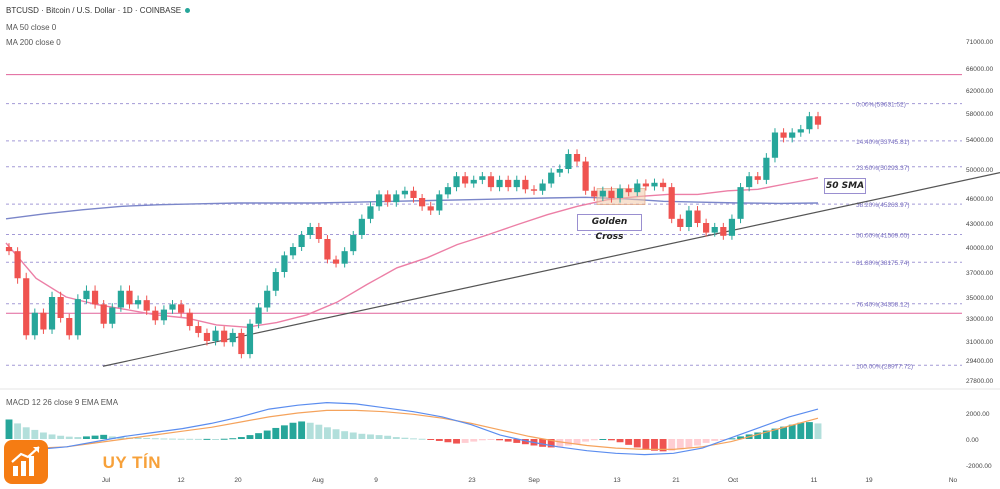  What do you see at coordinates (33, 42) in the screenshot?
I see `ma200-legend: MA 200 close 0` at bounding box center [33, 42].